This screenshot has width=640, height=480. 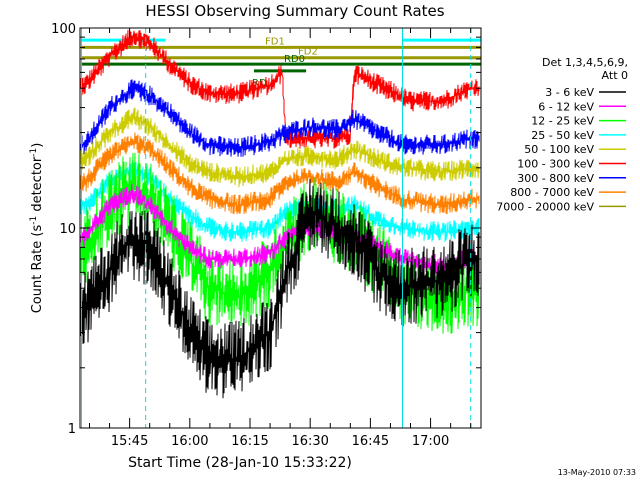 I want to click on flag-label-fd2: FD2, so click(x=308, y=52).